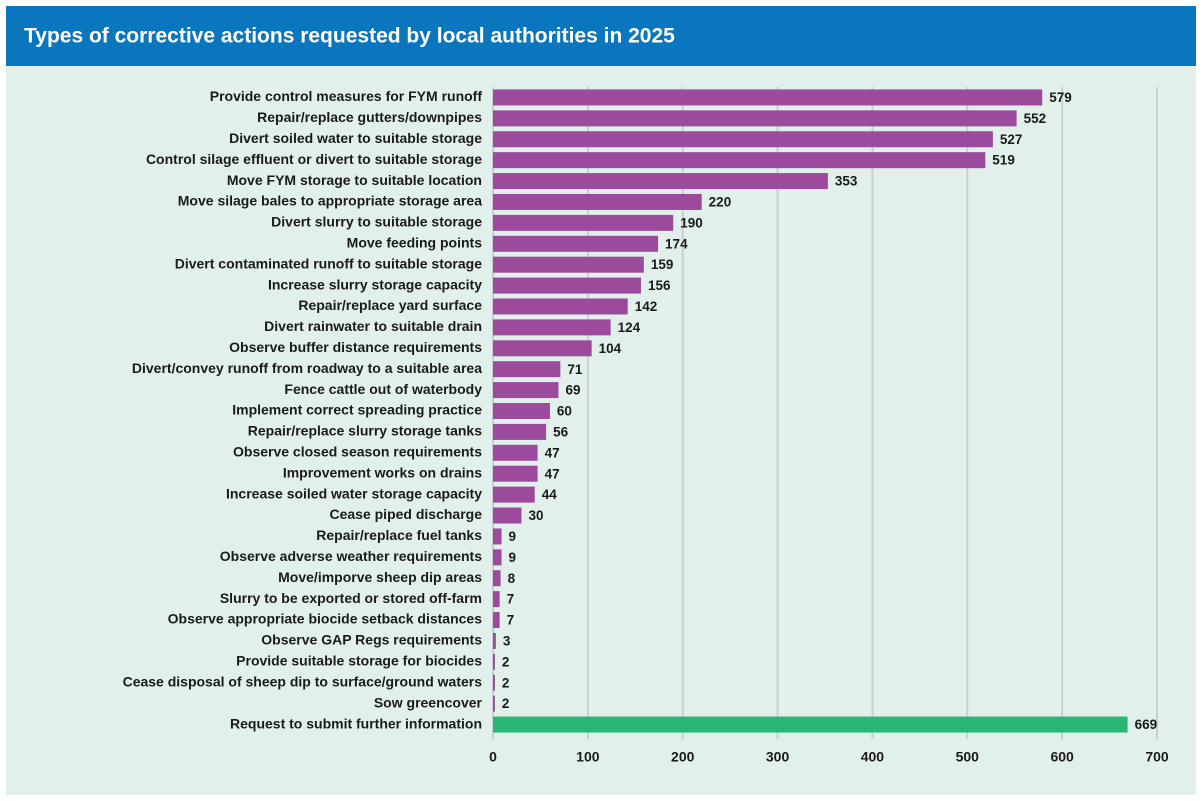 This screenshot has width=1202, height=801. What do you see at coordinates (683, 757) in the screenshot?
I see `x-tick-label: 200` at bounding box center [683, 757].